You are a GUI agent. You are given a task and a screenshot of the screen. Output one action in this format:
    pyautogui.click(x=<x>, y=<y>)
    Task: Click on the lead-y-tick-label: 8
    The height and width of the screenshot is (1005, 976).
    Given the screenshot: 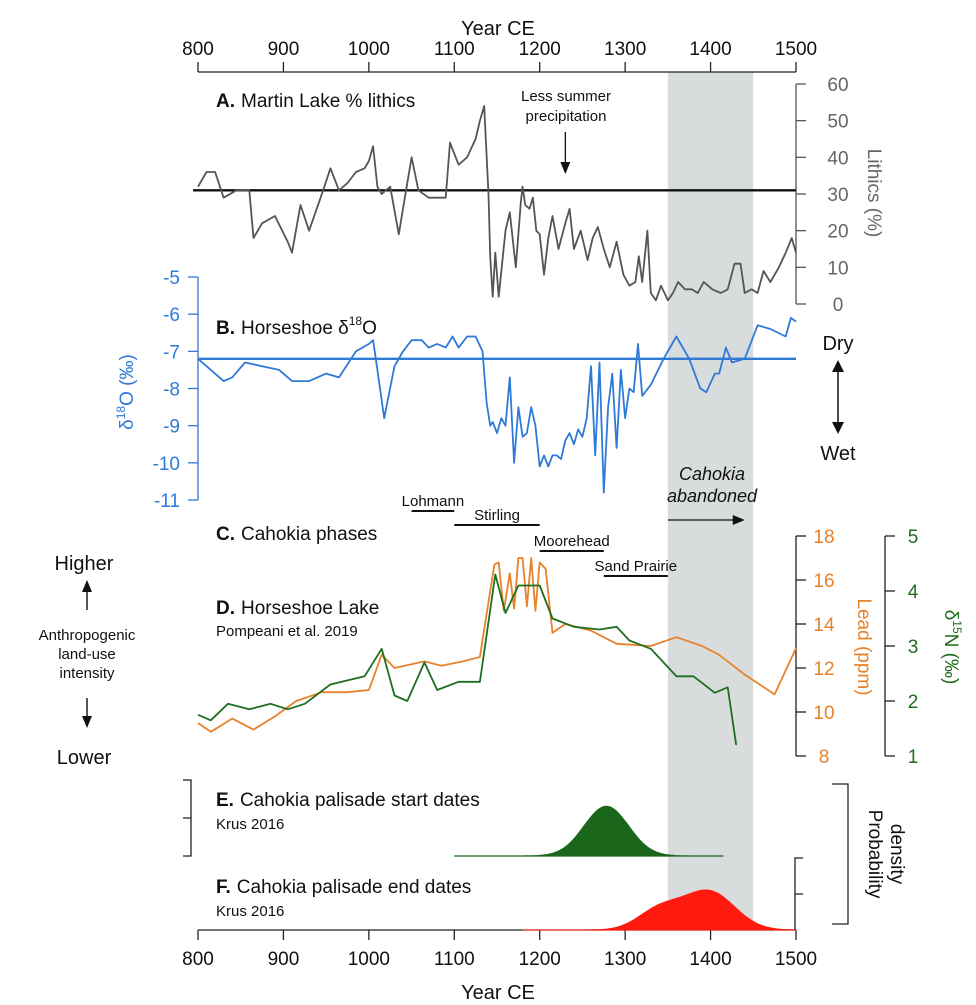 What is the action you would take?
    pyautogui.click(x=824, y=757)
    